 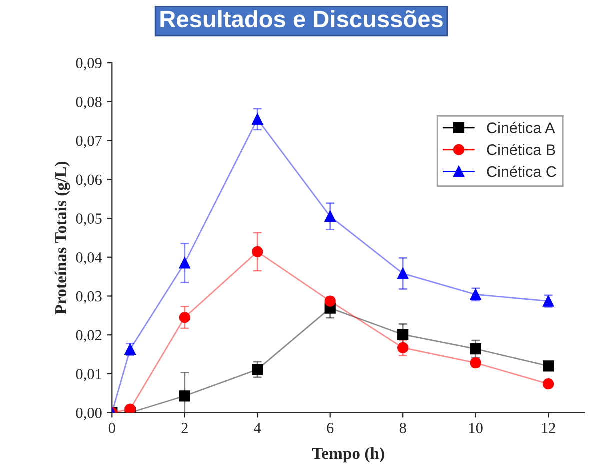 What do you see at coordinates (89, 181) in the screenshot?
I see `y-tick-label: 0,06` at bounding box center [89, 181].